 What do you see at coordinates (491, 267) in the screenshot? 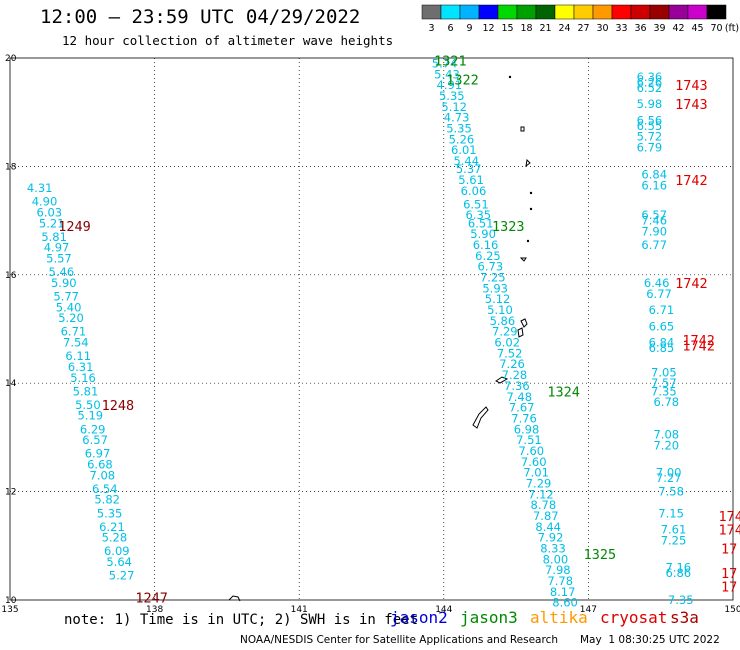
I see `swh-value: 6.73` at bounding box center [491, 267].